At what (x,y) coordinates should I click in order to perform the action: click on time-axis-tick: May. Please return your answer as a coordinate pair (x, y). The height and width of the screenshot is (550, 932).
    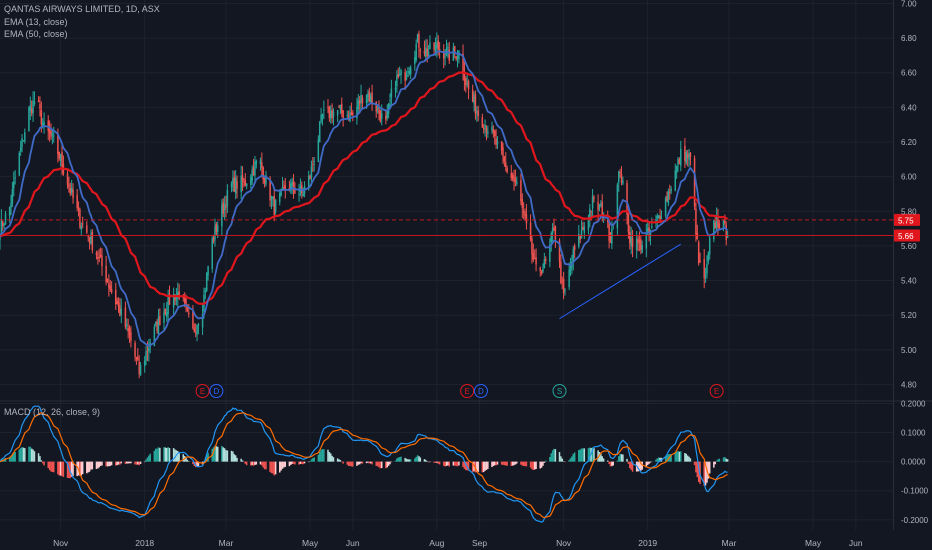
    Looking at the image, I should click on (310, 543).